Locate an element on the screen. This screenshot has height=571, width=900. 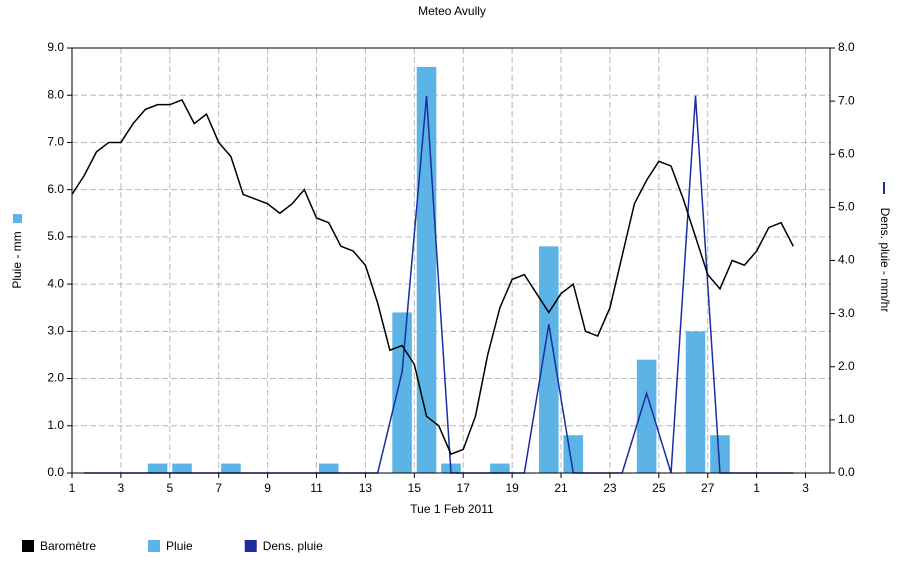
y-axis-label: Pluie - mm is located at coordinates (17, 259).